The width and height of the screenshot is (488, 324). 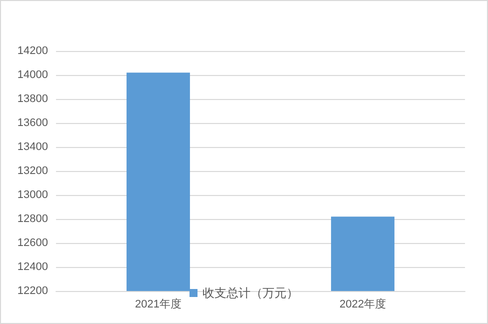 I want to click on y-tick-label: 13800, so click(x=32, y=99).